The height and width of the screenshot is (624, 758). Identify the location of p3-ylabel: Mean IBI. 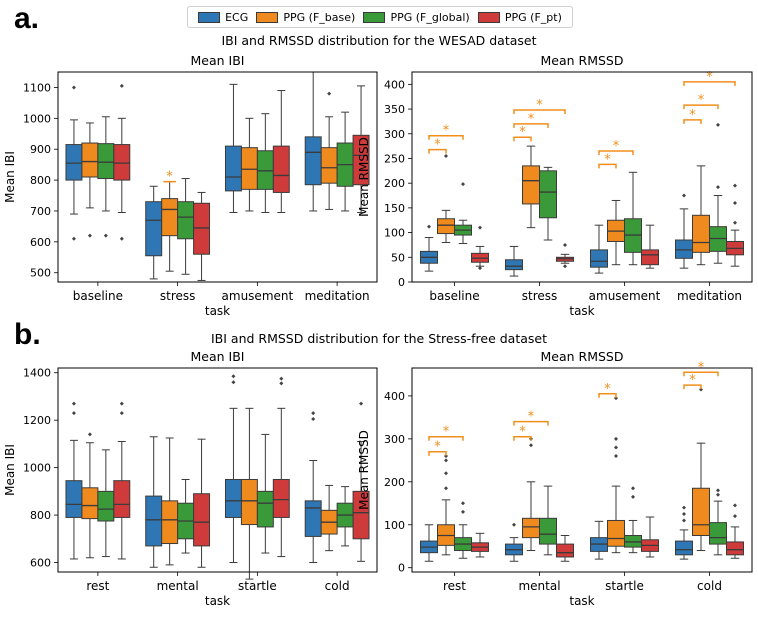
(10, 470).